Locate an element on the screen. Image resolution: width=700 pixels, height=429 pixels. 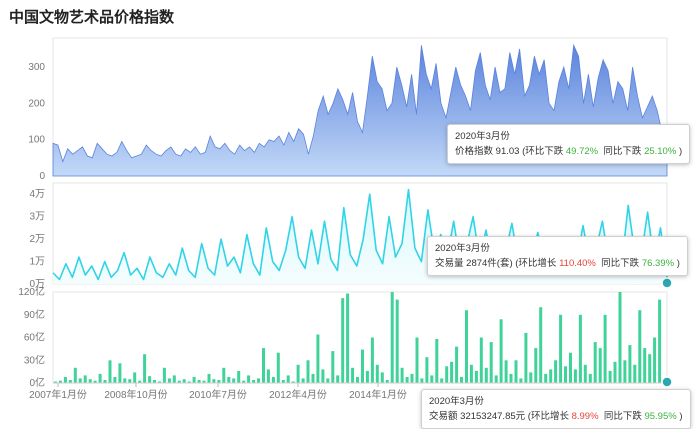
amount-tooltip-mom-value: 8.99% is located at coordinates (585, 416).